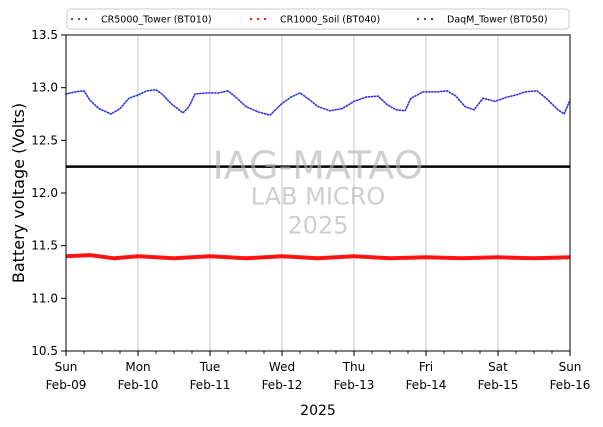 This screenshot has width=603, height=427. I want to click on x-tick-date: Feb-15, so click(498, 385).